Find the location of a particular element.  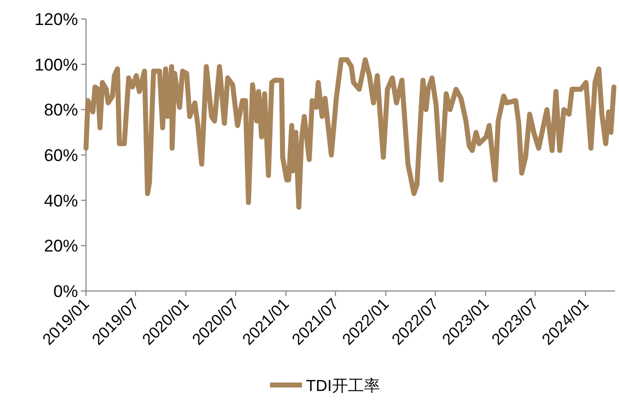

y-tick-label: 100% is located at coordinates (56, 64).